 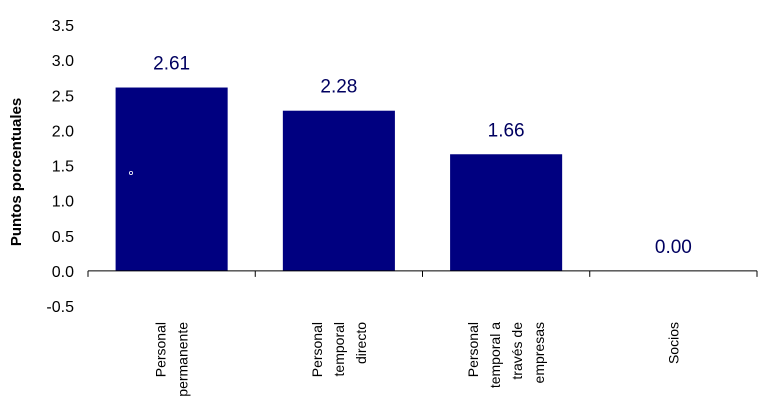 What do you see at coordinates (63, 202) in the screenshot?
I see `y-tick-label: 1.0` at bounding box center [63, 202].